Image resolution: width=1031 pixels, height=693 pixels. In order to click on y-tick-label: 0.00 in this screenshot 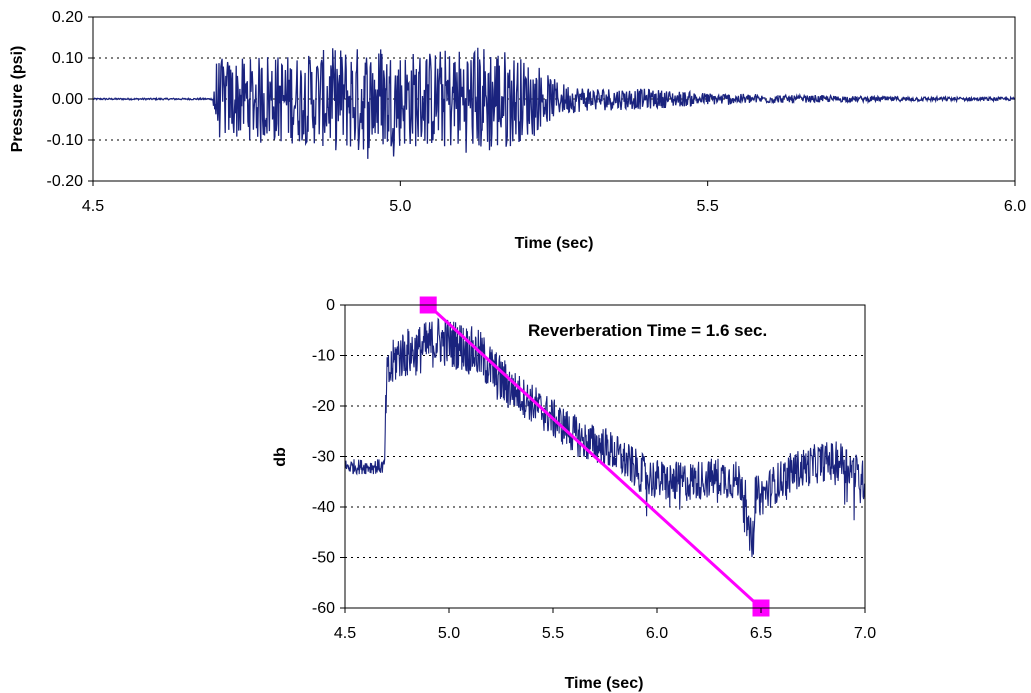, I will do `click(67, 99)`.